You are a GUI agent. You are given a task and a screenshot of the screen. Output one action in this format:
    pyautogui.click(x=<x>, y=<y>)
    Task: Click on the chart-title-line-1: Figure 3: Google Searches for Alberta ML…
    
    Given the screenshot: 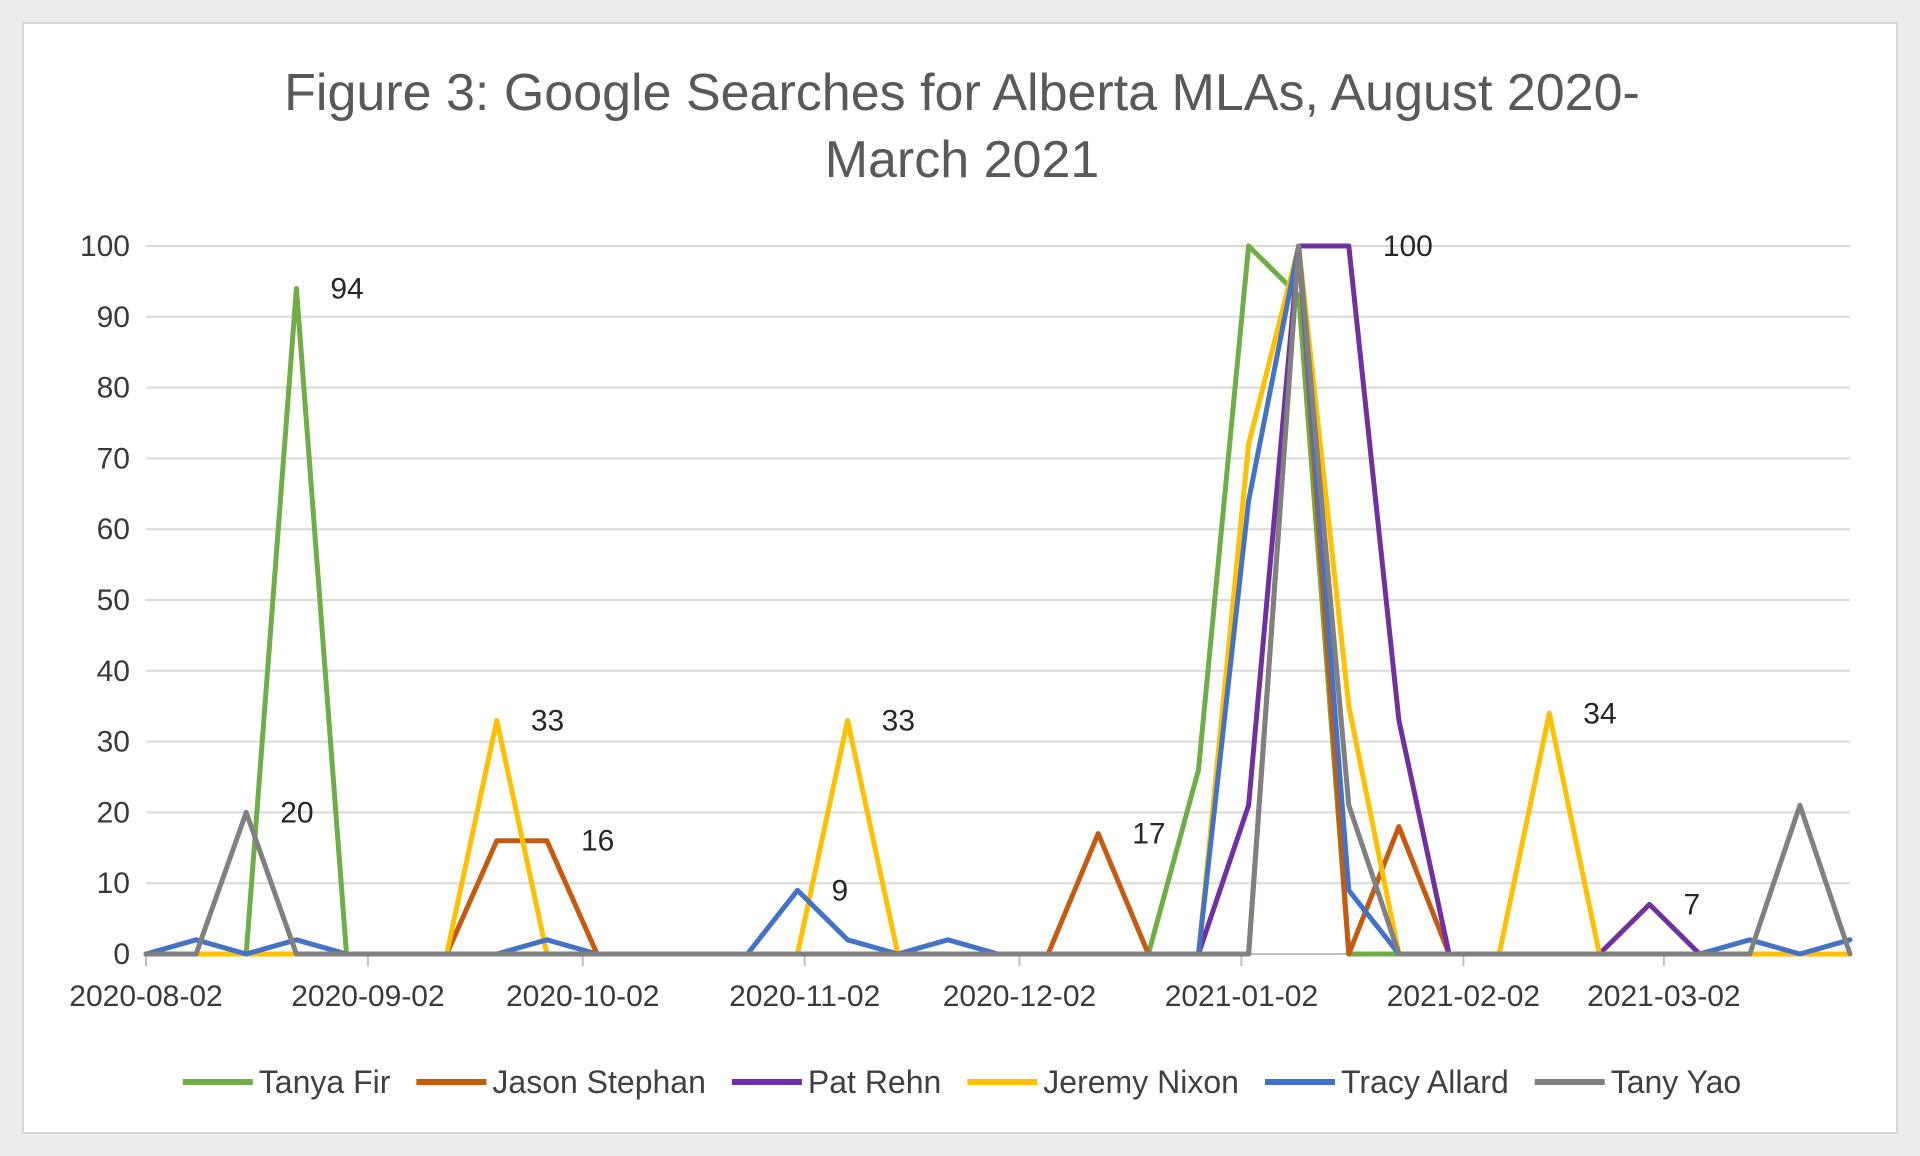 What is the action you would take?
    pyautogui.click(x=962, y=93)
    